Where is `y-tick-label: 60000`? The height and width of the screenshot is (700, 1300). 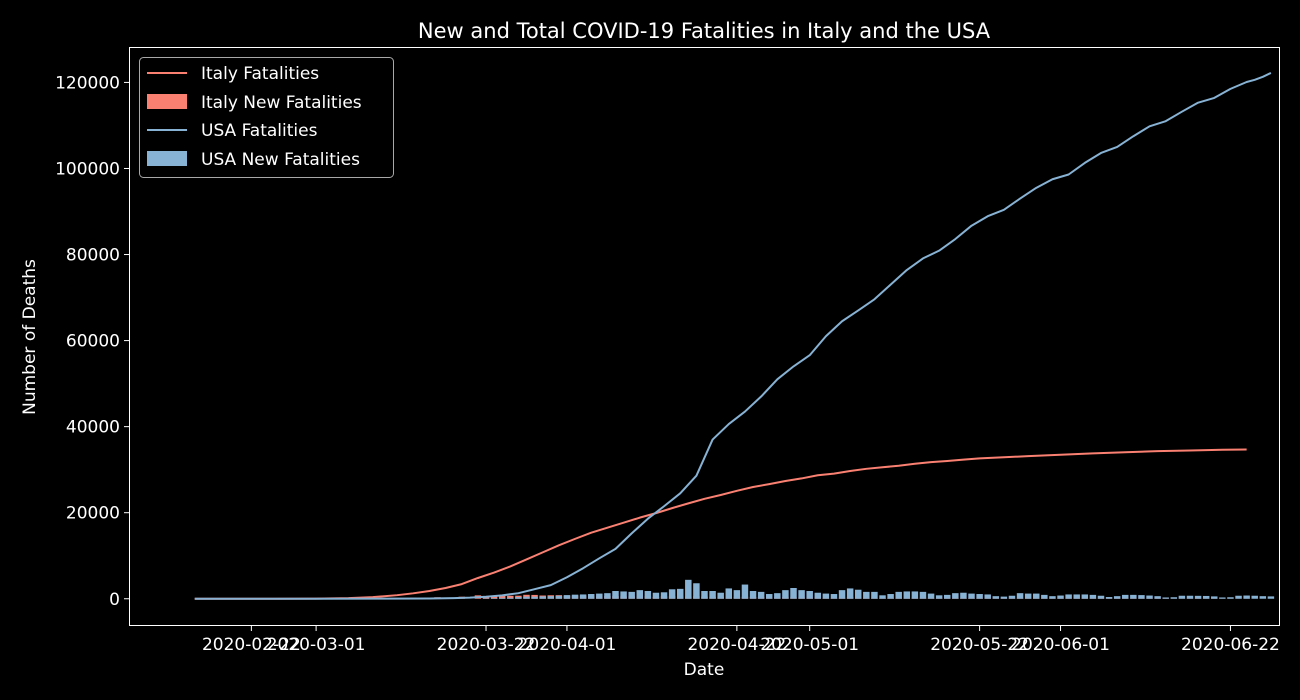
y-tick-label: 60000 is located at coordinates (93, 342).